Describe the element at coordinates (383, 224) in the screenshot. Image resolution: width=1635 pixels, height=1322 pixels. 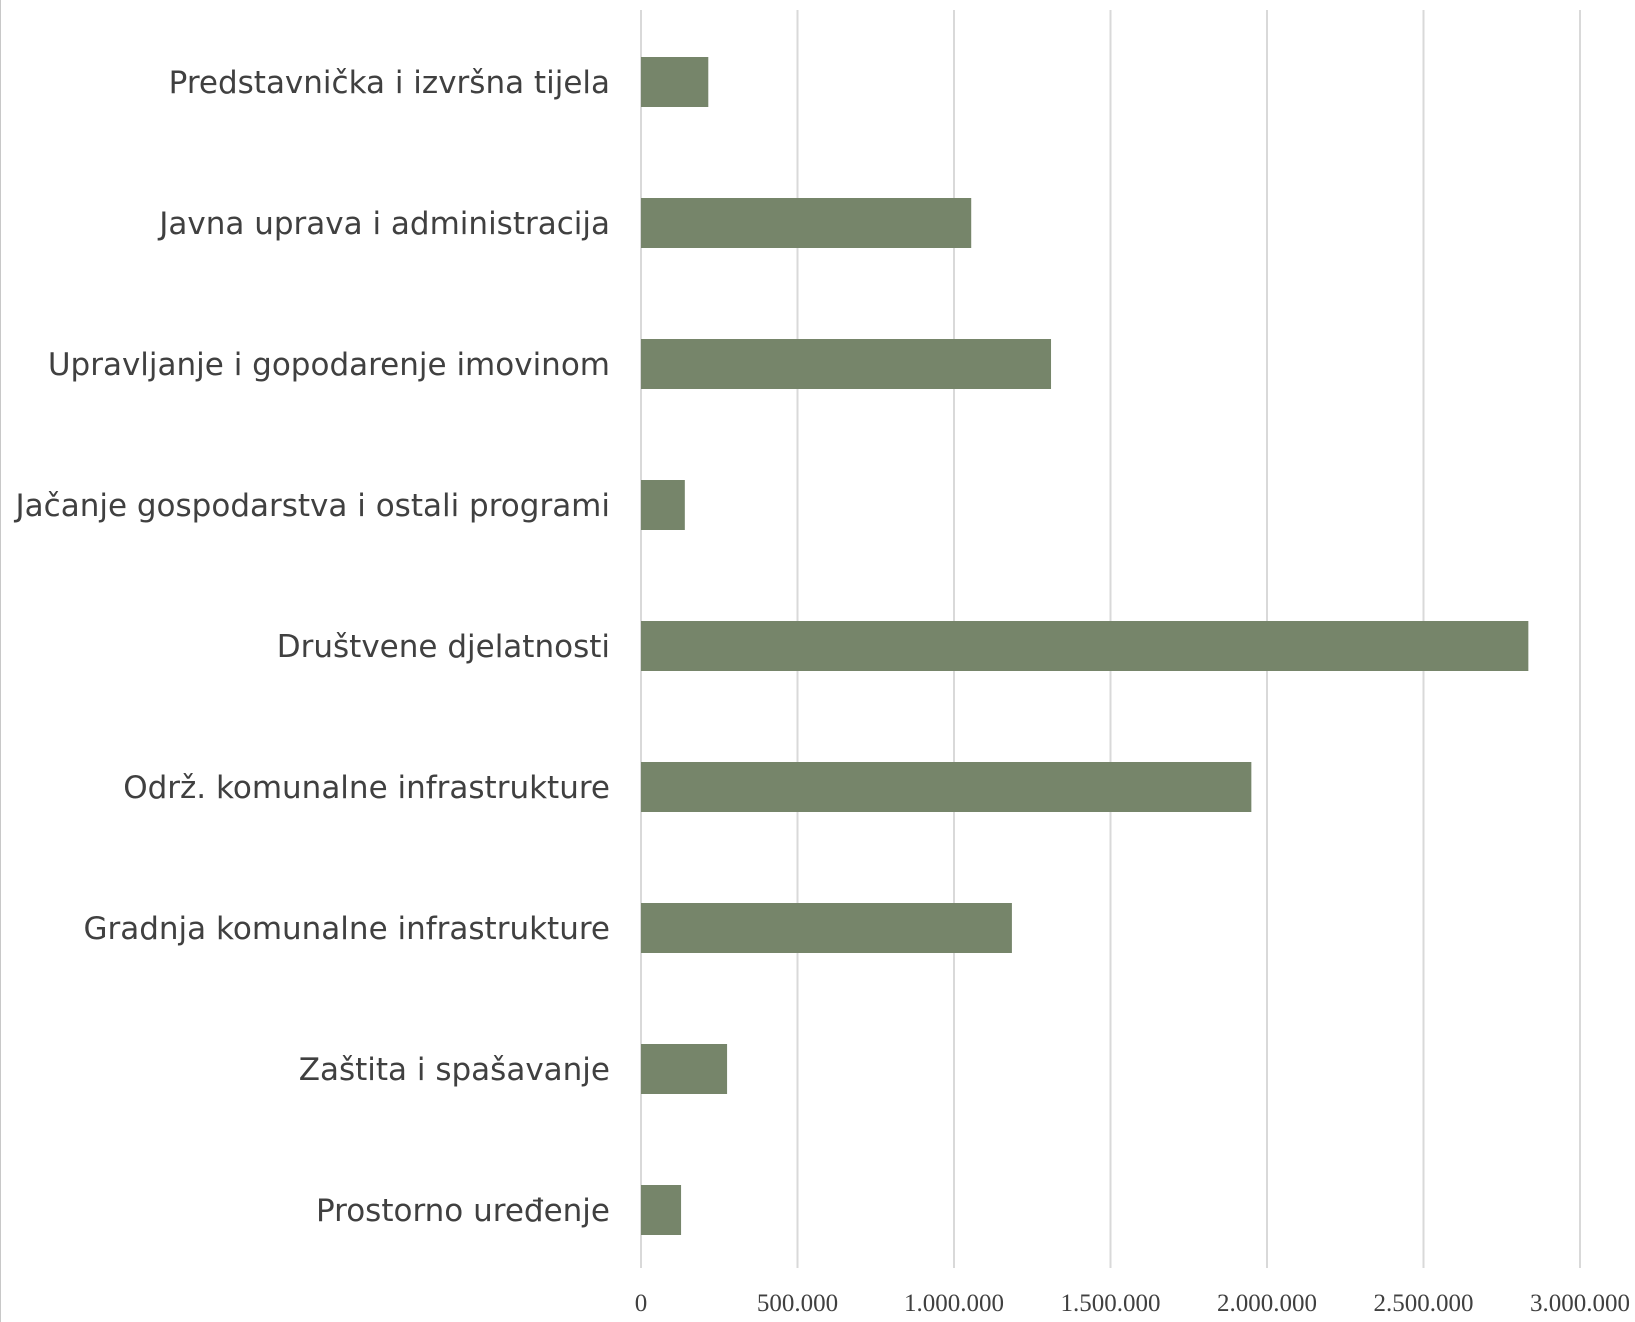
I see `category-label-1: Javna uprava i administracija` at that location.